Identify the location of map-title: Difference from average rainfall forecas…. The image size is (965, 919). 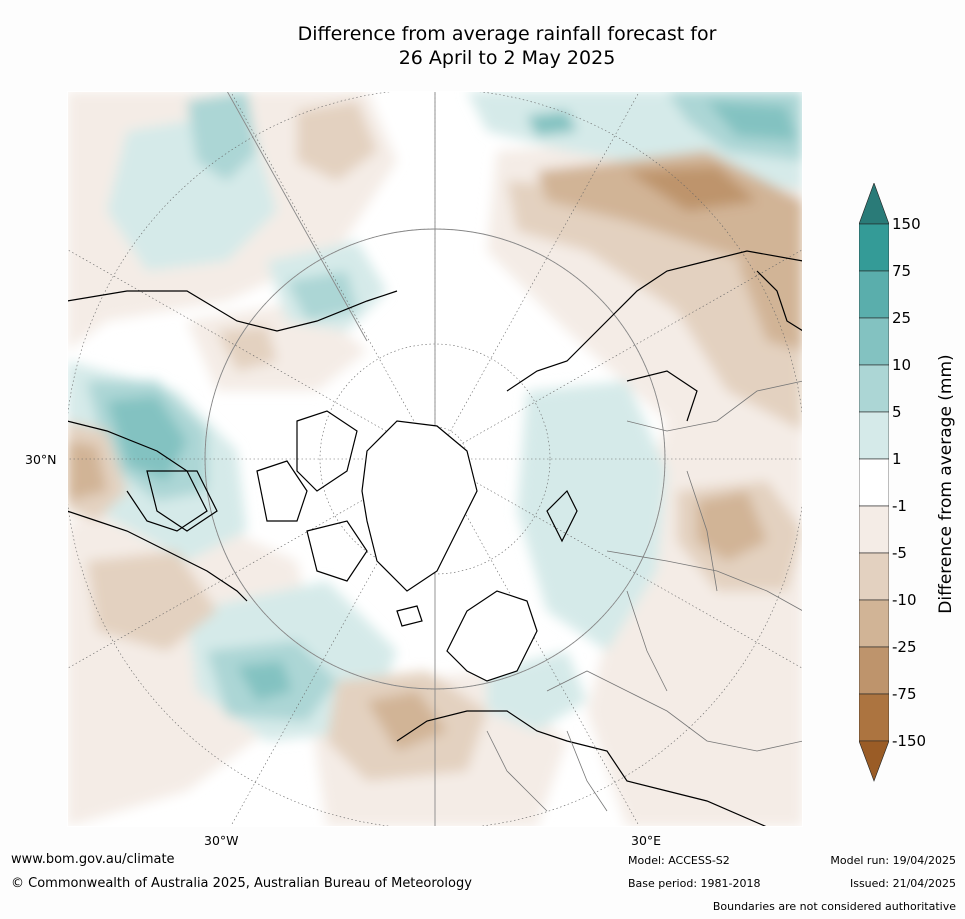
(482, 46).